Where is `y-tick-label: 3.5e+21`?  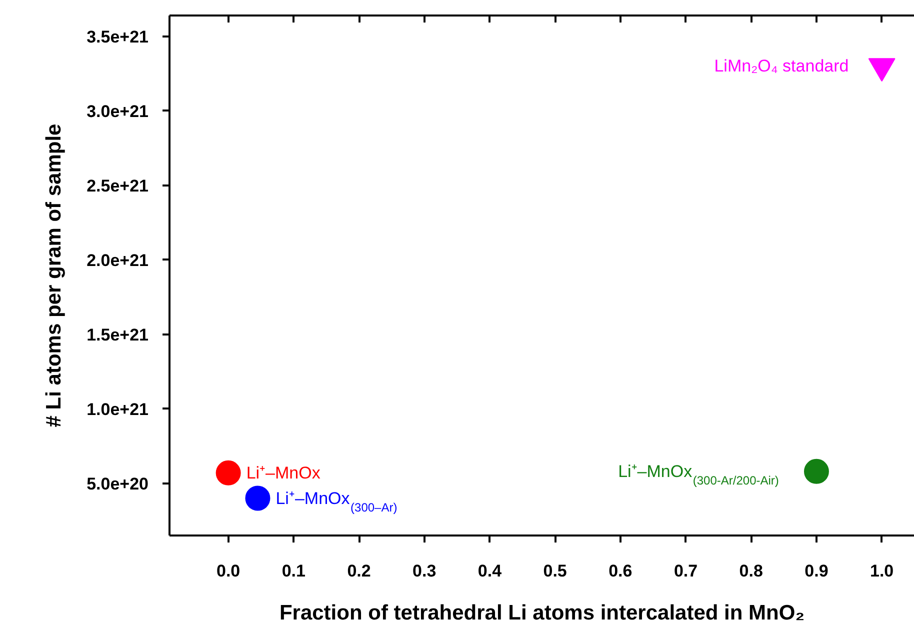 y-tick-label: 3.5e+21 is located at coordinates (117, 36).